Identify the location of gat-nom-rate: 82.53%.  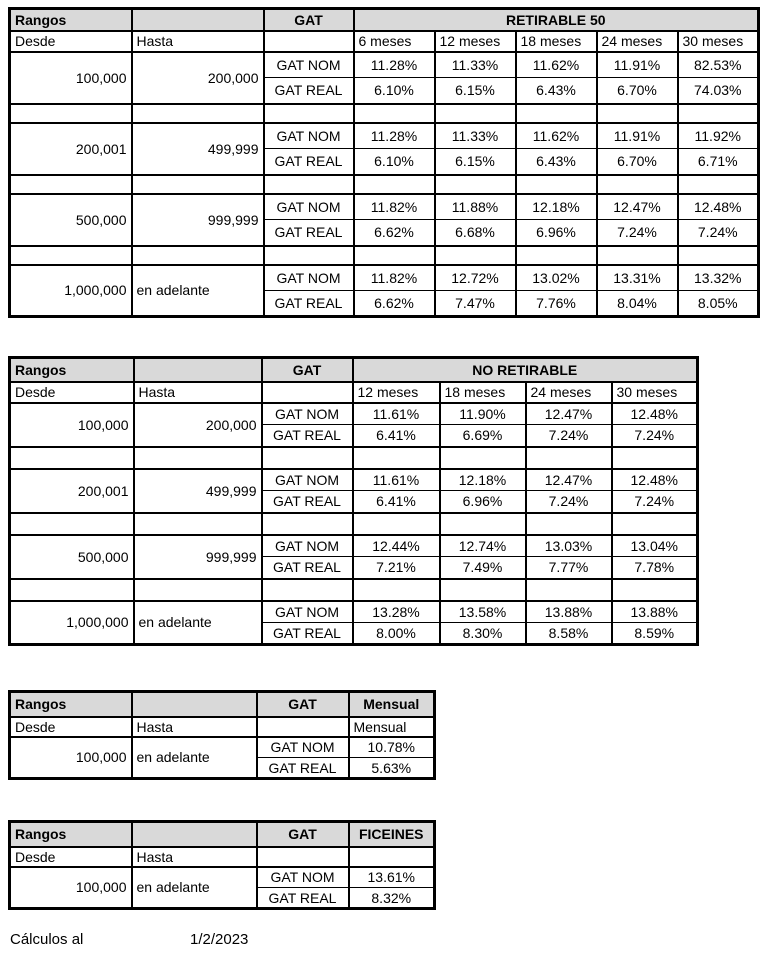
(718, 64).